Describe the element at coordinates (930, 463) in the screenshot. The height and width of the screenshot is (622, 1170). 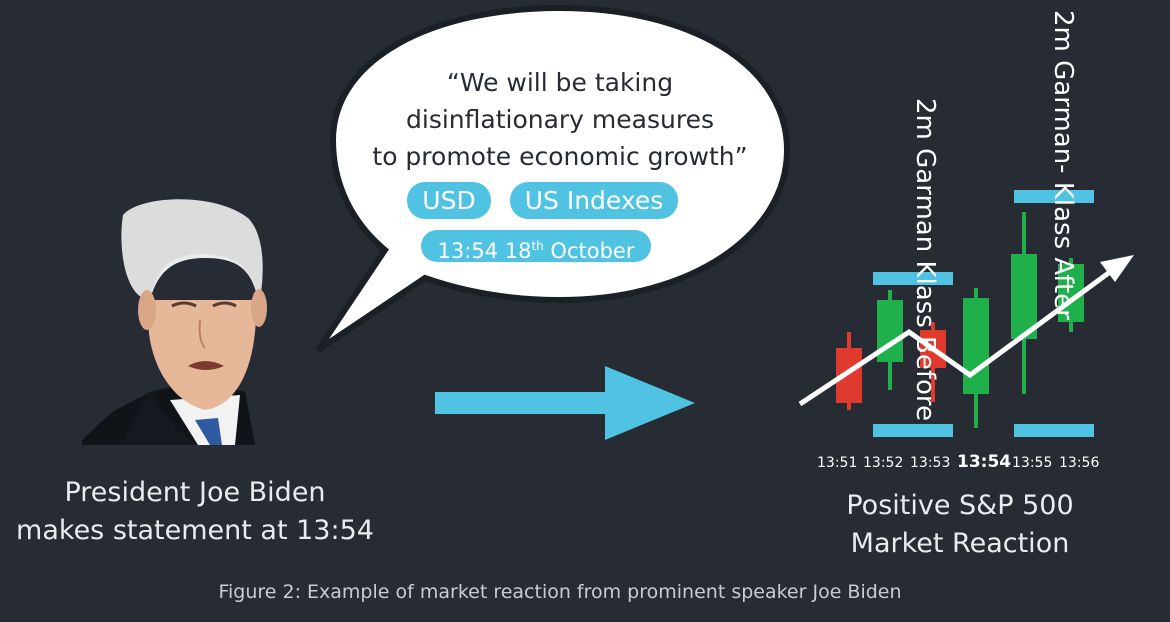
I see `time-label: 13:53` at that location.